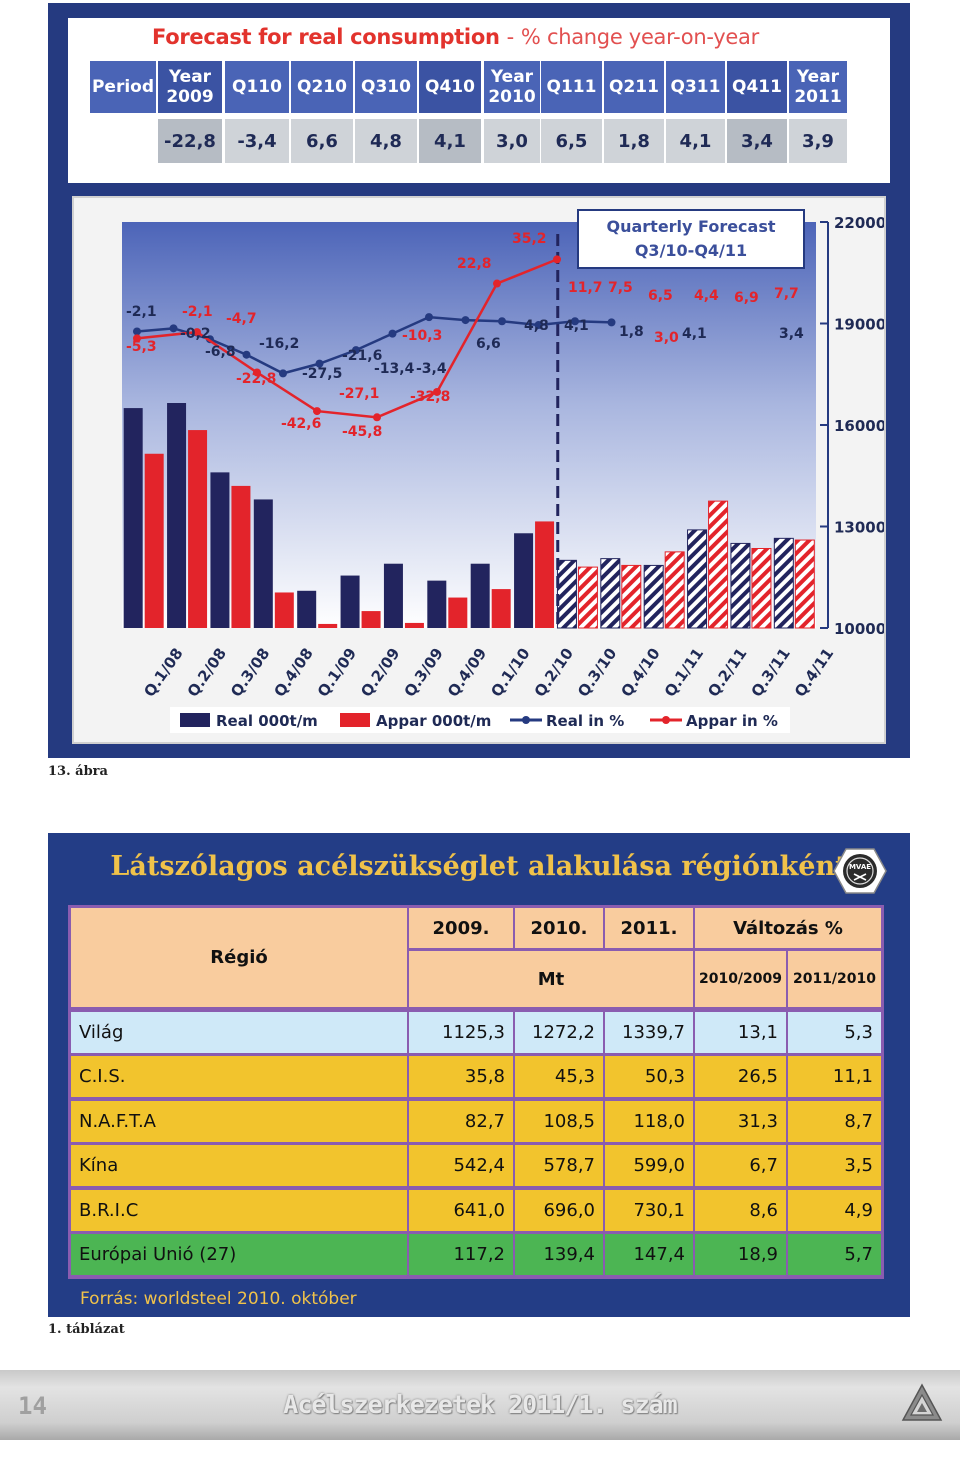 This screenshot has width=960, height=1461. Describe the element at coordinates (649, 1076) in the screenshot. I see `table-cell: 50,3` at that location.